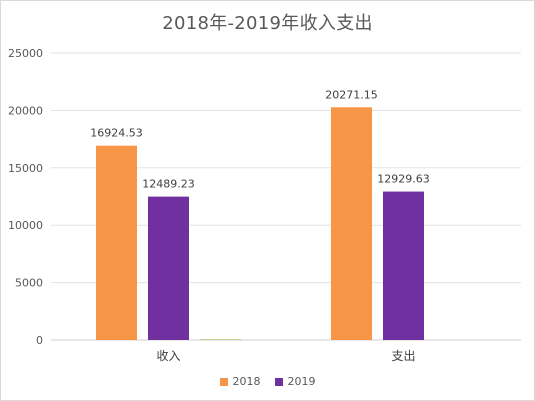  I want to click on chart-legend: 2018 2019, so click(267, 381).